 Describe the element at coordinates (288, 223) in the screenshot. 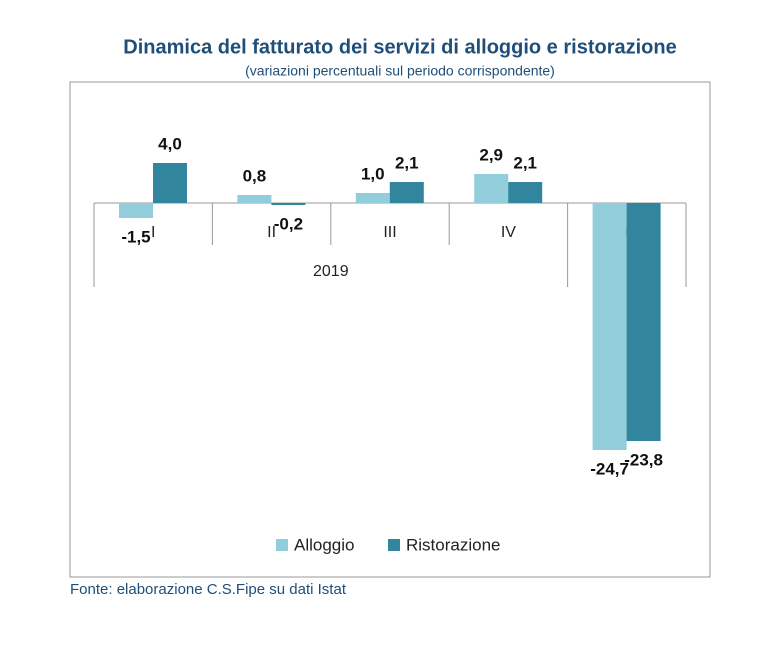

I see `value-label: -0,2` at that location.